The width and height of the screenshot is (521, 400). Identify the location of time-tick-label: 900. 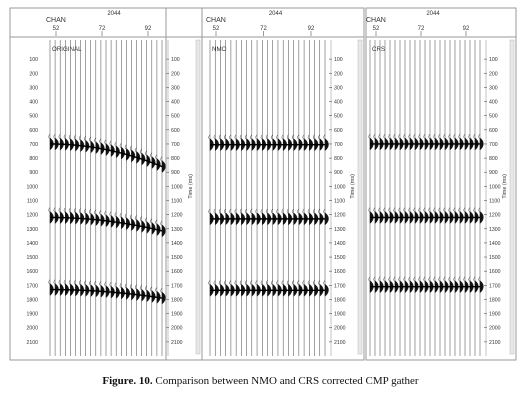
(338, 173).